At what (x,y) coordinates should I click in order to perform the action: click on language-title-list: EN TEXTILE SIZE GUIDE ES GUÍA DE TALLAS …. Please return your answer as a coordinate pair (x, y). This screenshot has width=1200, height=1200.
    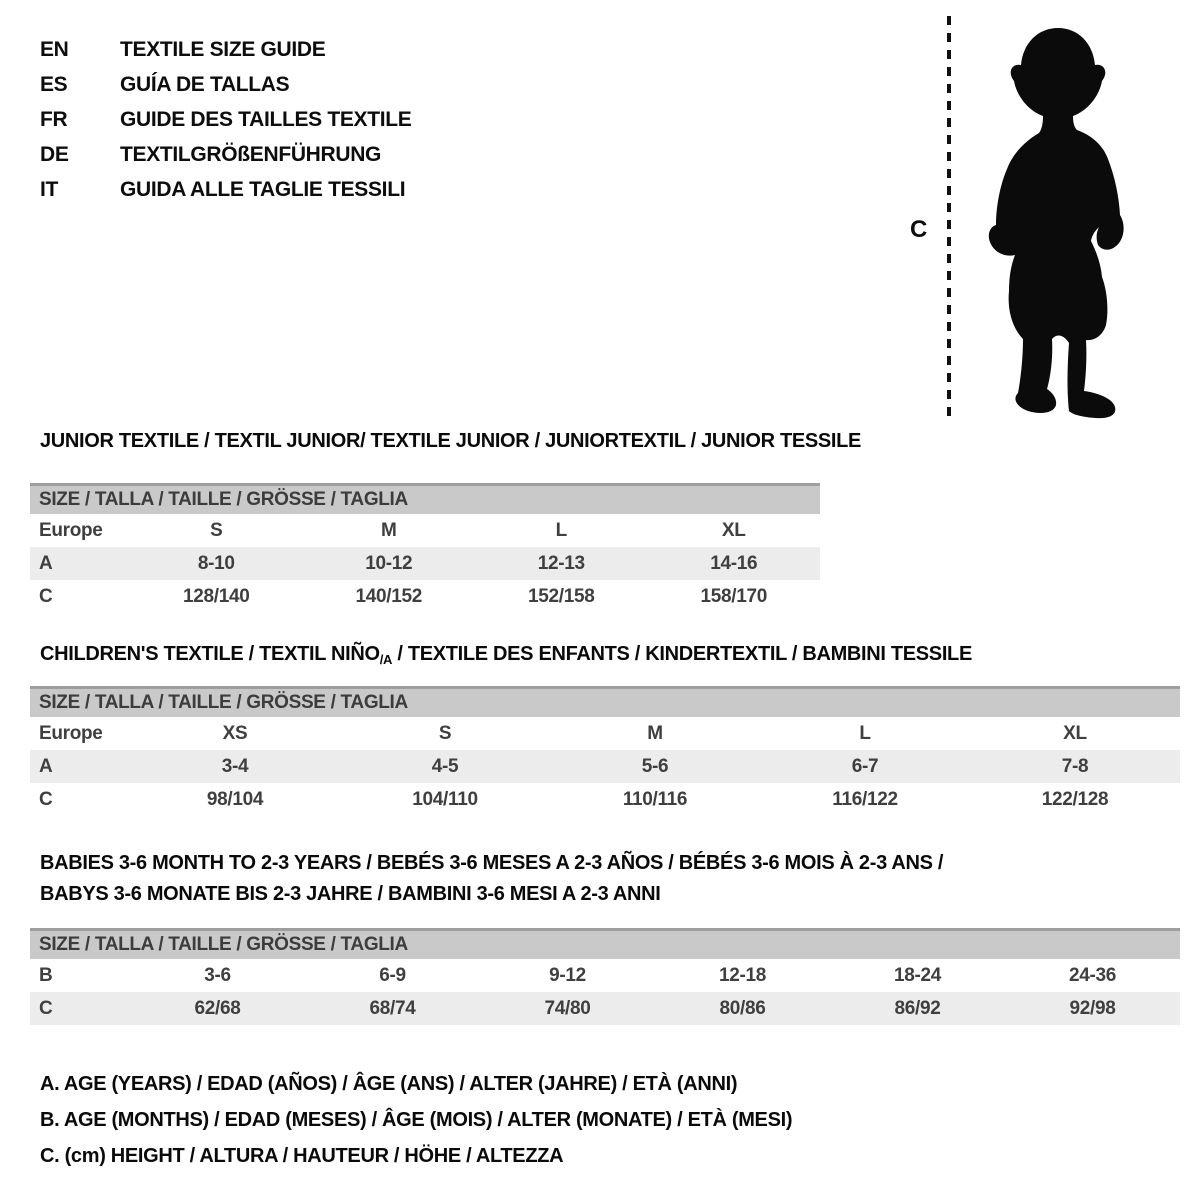
    Looking at the image, I should click on (226, 119).